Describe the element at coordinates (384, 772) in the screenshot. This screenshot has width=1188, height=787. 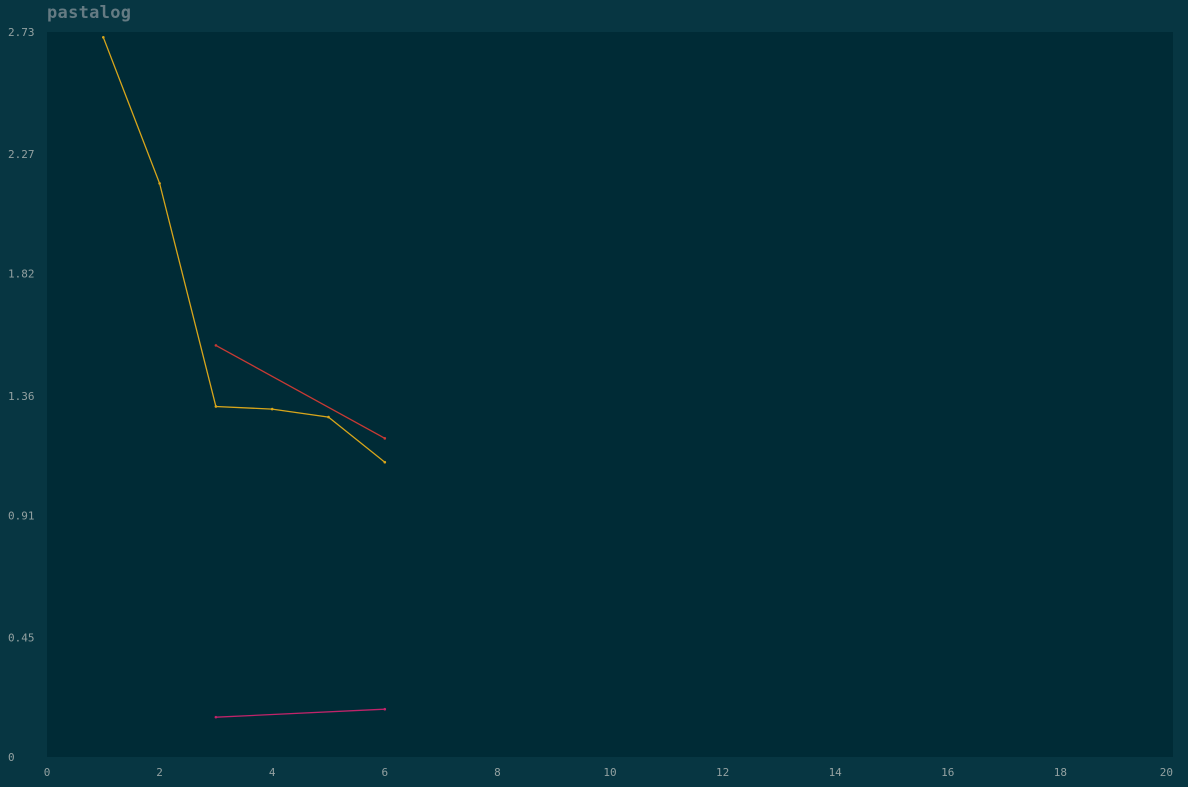
I see `x-tick-label: 6` at that location.